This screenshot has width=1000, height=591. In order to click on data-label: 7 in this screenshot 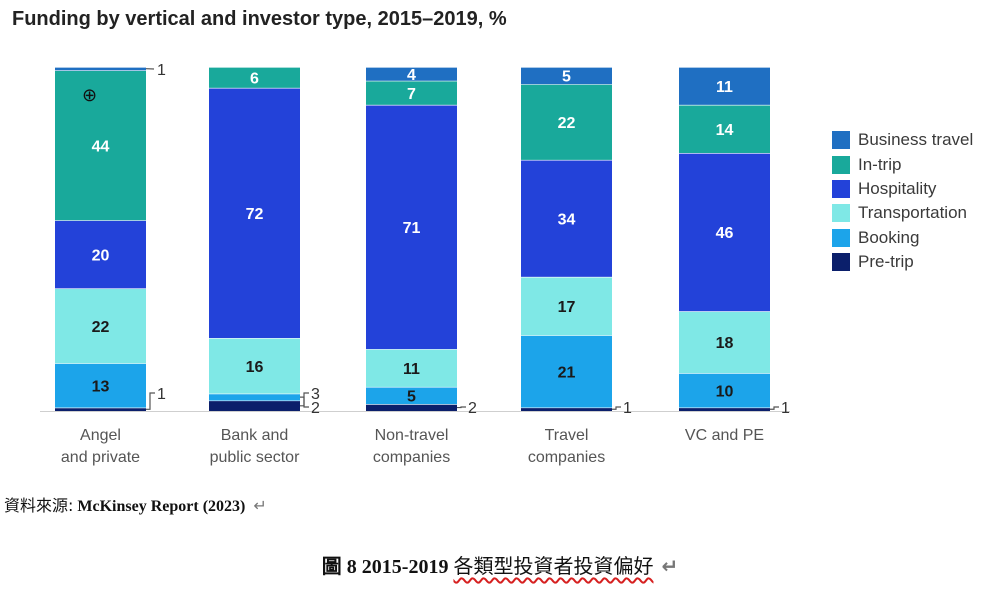, I will do `click(411, 94)`.